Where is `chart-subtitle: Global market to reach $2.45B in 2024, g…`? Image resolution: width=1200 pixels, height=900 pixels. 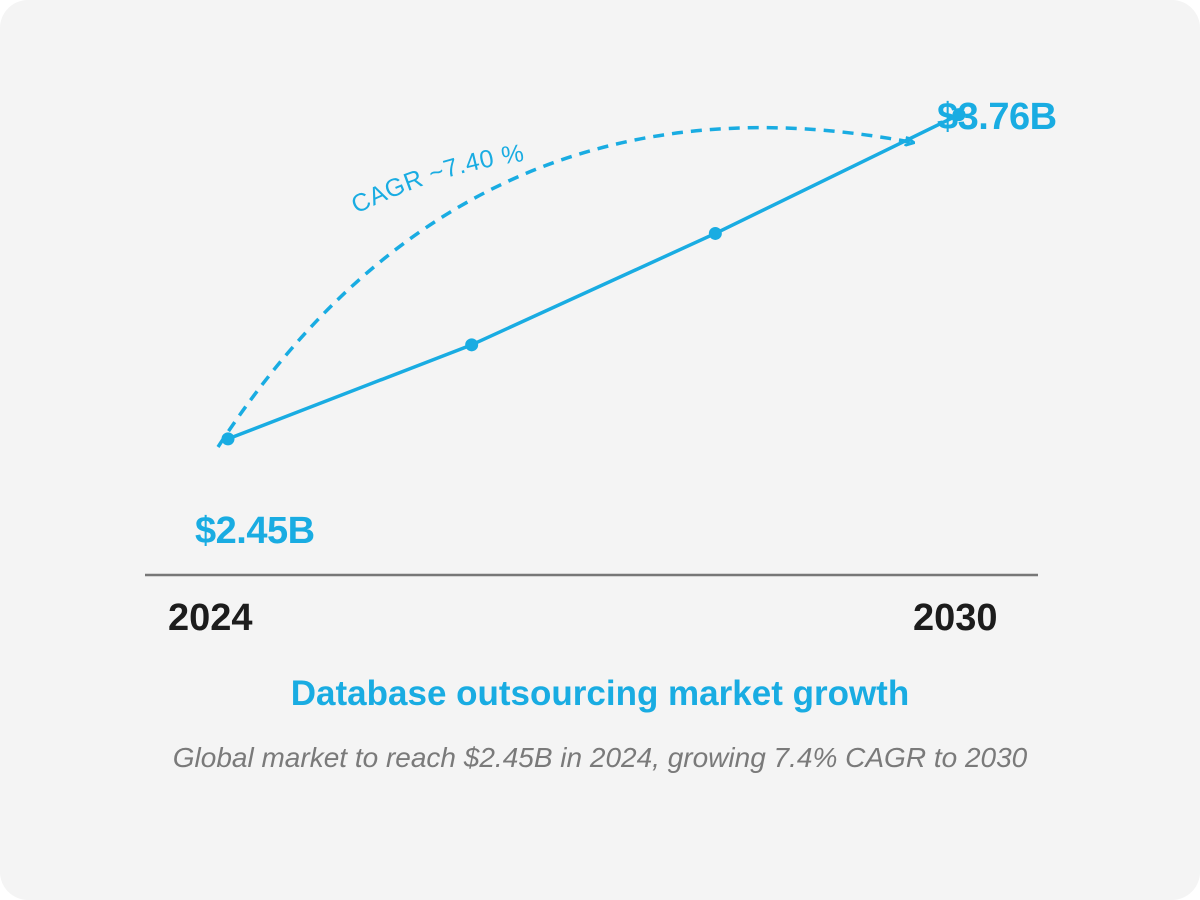 chart-subtitle: Global market to reach $2.45B in 2024, g… is located at coordinates (600, 757).